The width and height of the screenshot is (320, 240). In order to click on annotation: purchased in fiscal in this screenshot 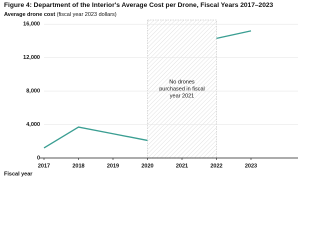, I will do `click(182, 89)`.